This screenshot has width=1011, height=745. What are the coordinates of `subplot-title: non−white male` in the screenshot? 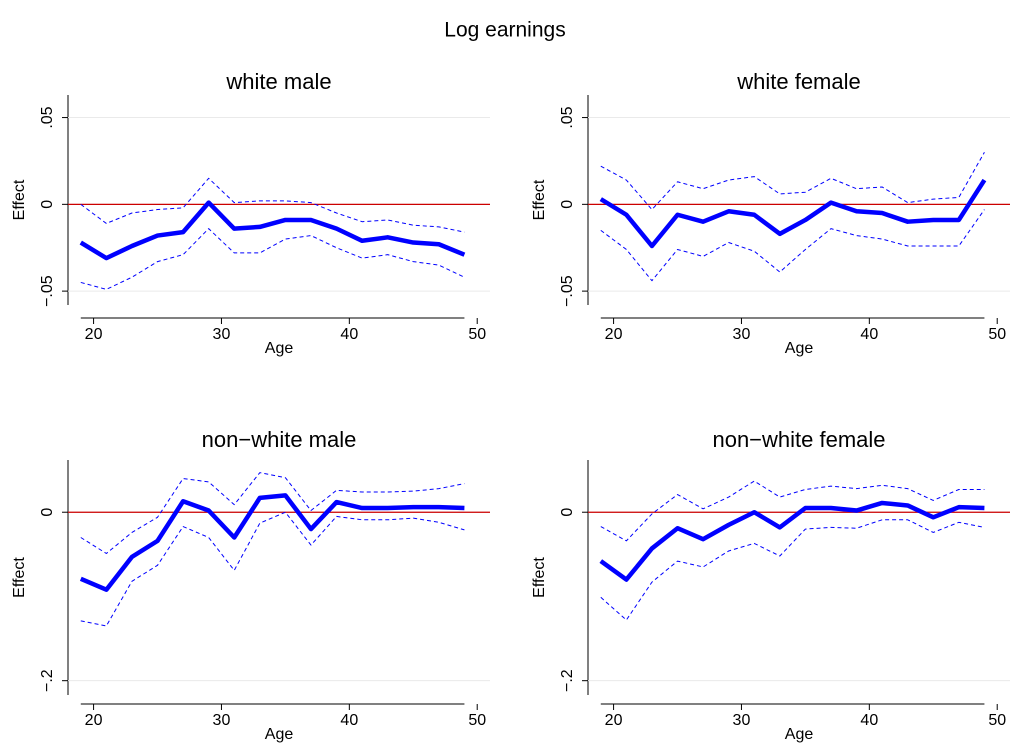 It's located at (279, 439).